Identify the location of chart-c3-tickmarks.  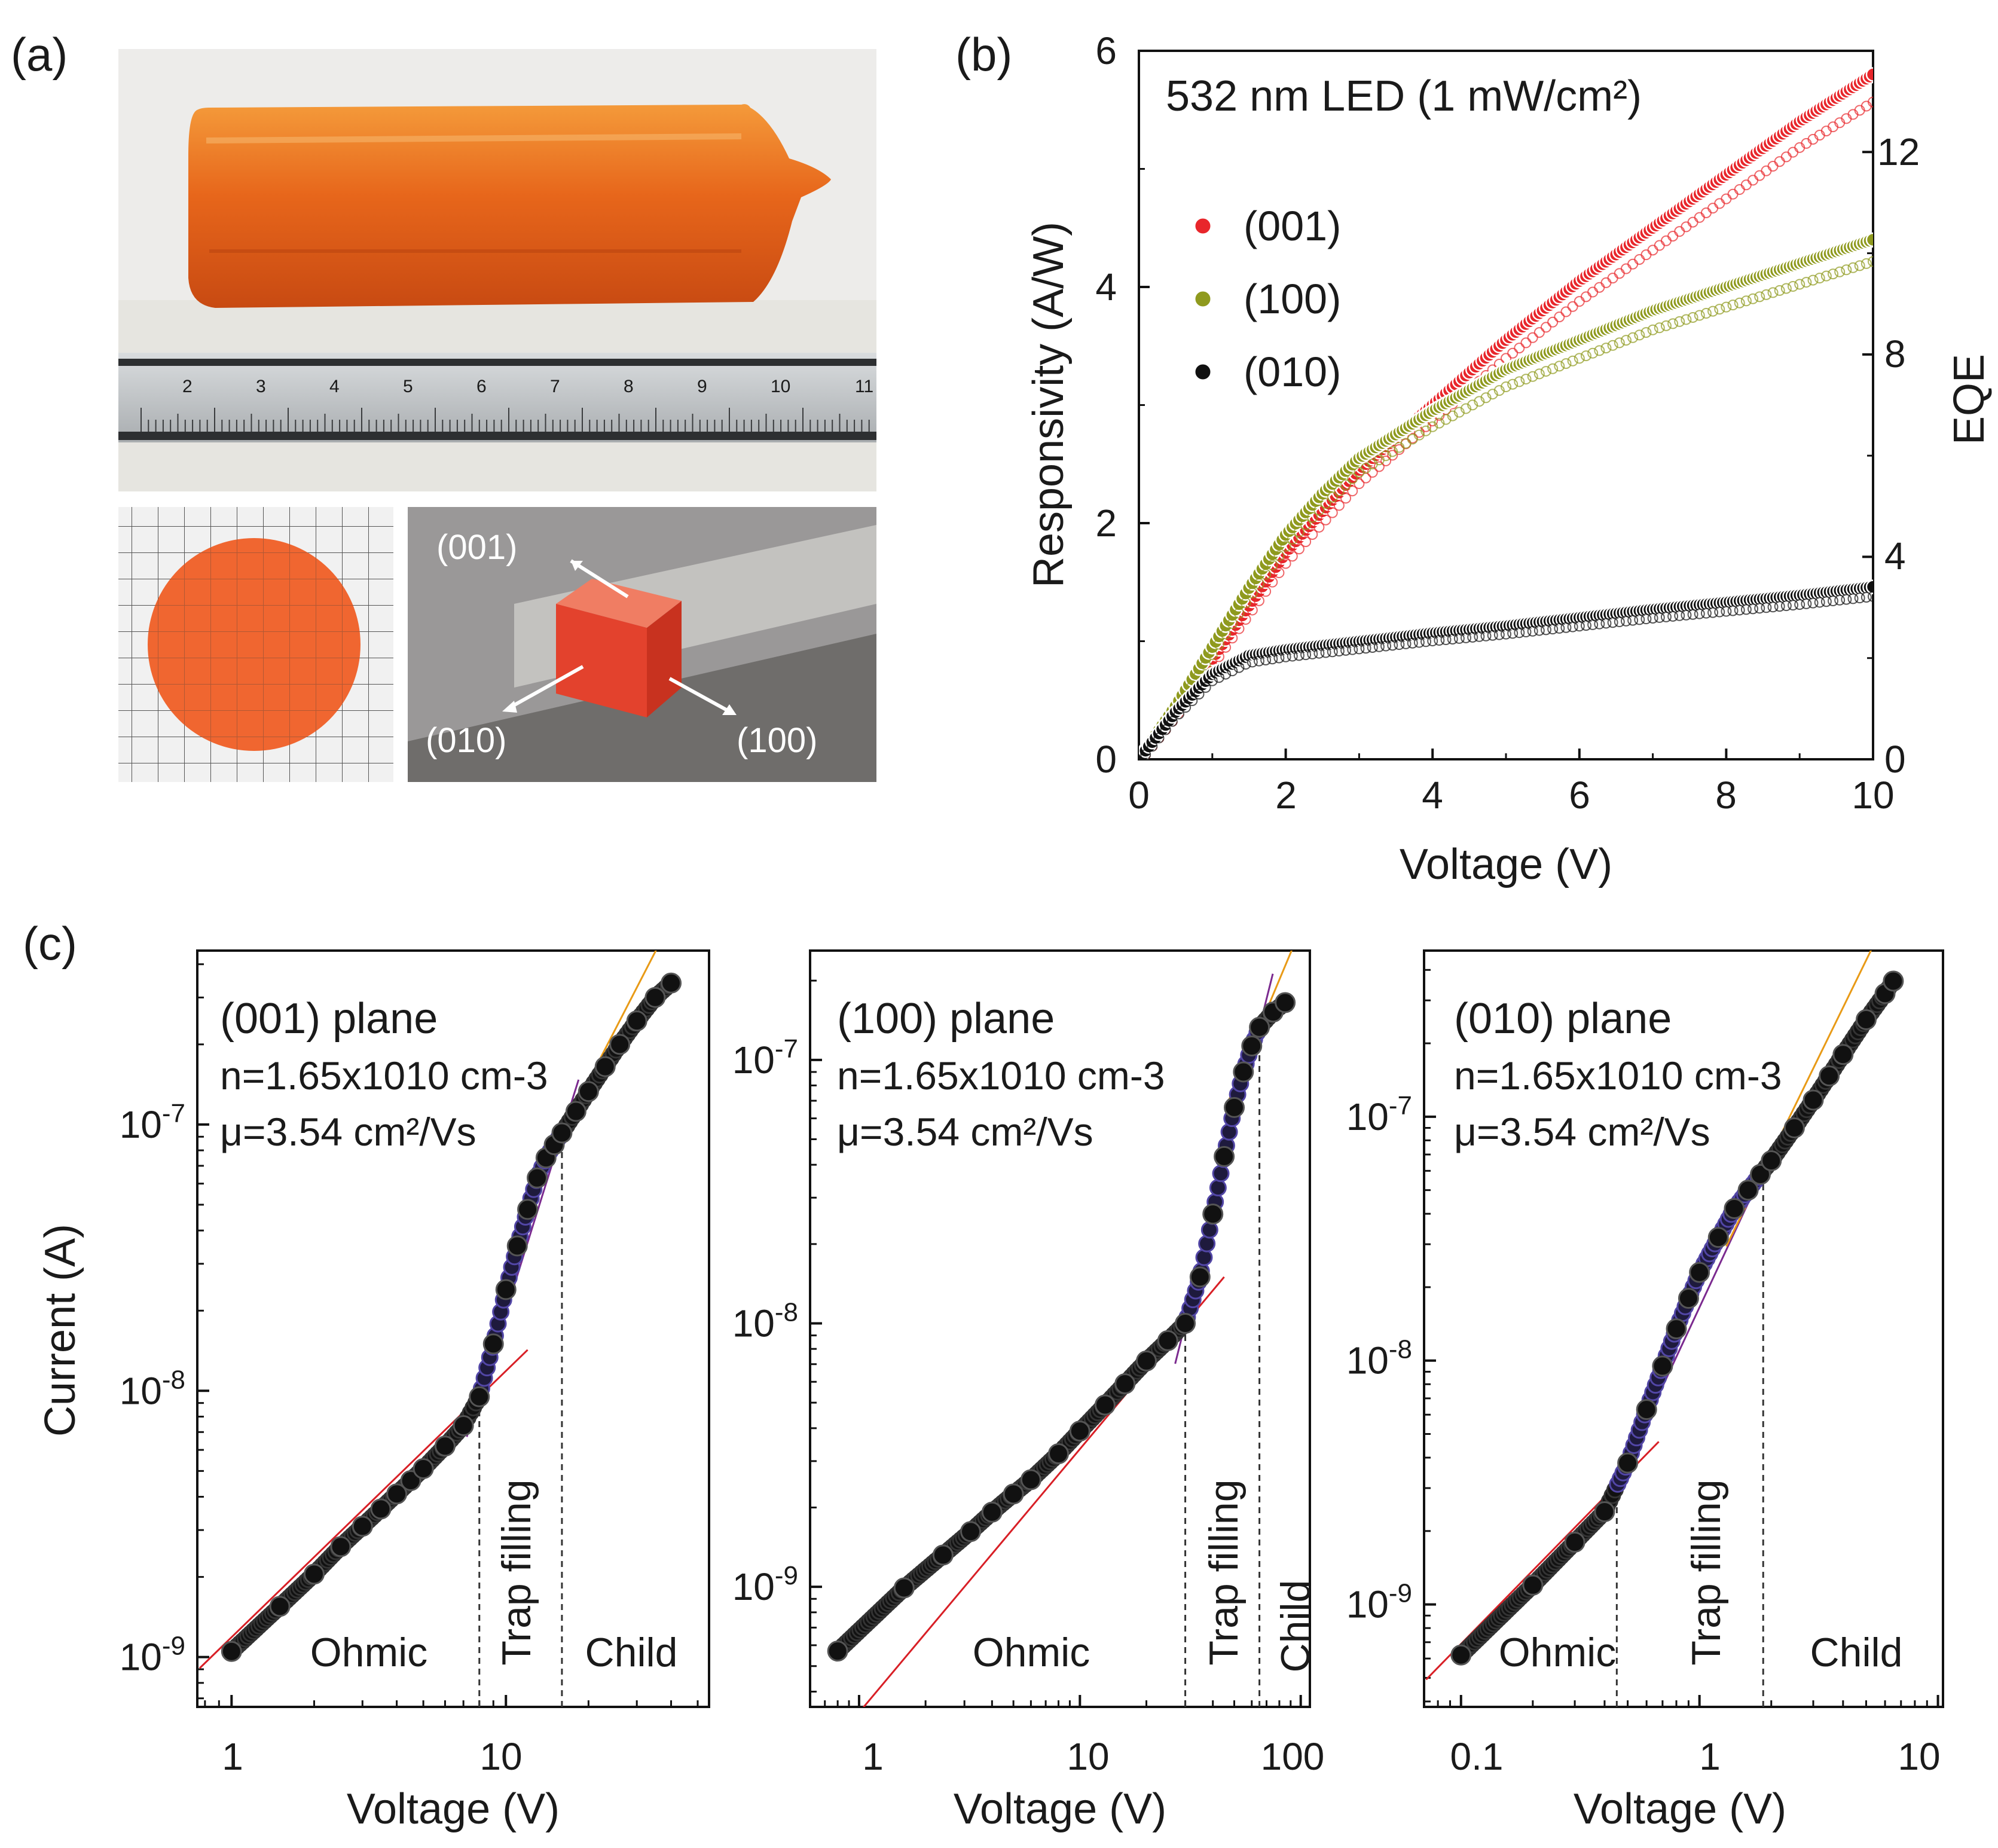
(1681, 1338).